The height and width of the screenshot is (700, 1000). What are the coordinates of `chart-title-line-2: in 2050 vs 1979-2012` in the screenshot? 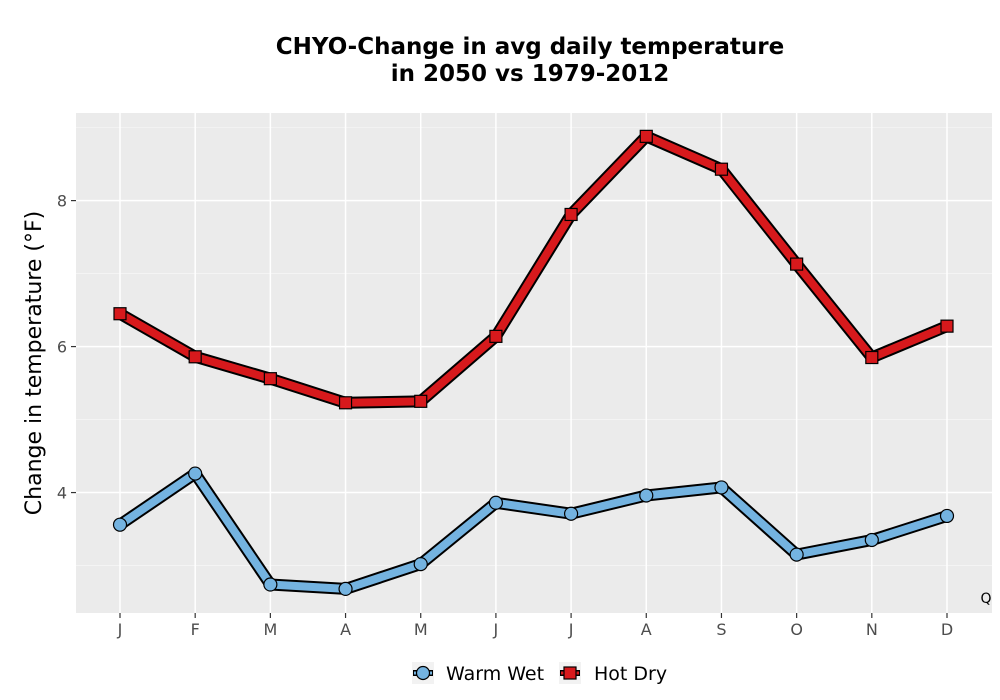 It's located at (530, 74).